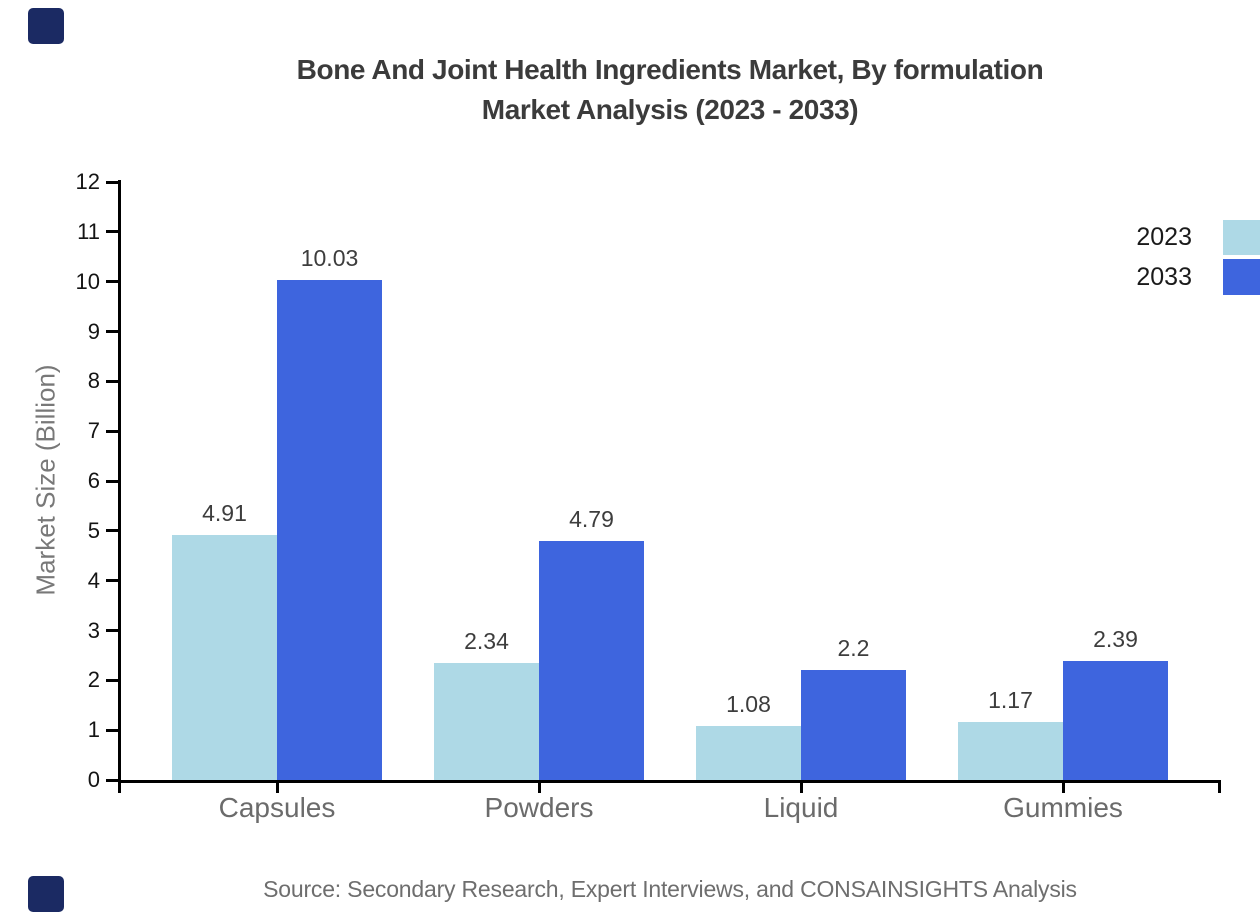 The height and width of the screenshot is (920, 1260). I want to click on bar-2023-gummies, so click(1010, 750).